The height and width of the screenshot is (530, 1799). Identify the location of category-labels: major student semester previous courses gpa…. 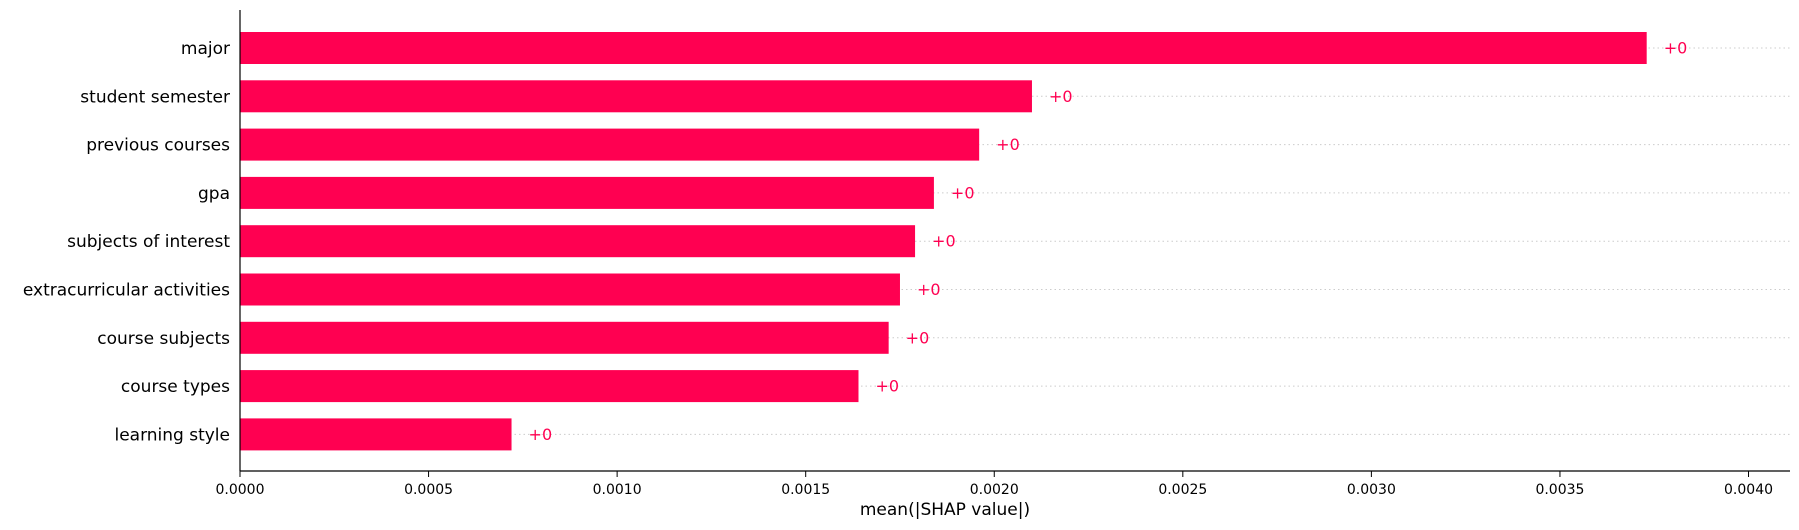
(126, 242).